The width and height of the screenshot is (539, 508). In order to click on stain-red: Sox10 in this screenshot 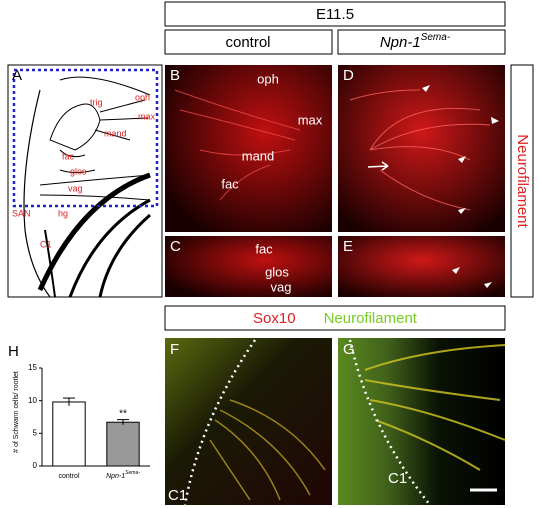, I will do `click(274, 318)`.